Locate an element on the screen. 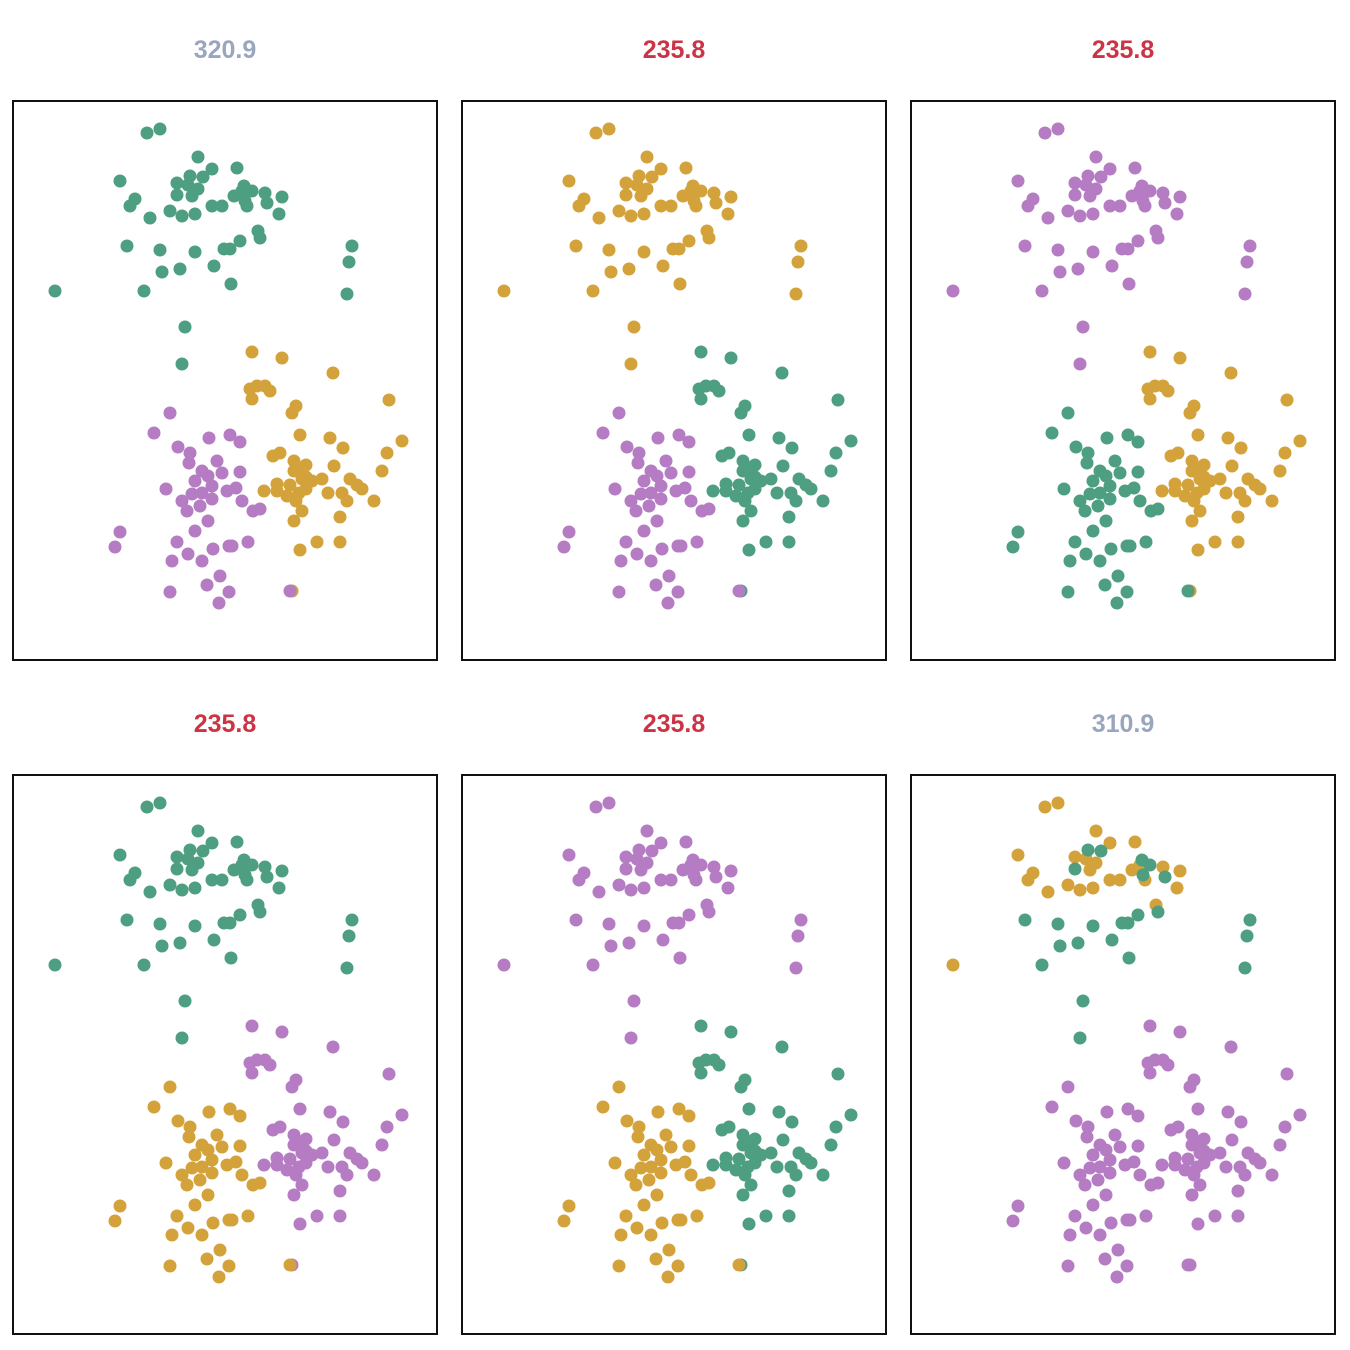 The image size is (1350, 1350). plot-frame is located at coordinates (225, 380).